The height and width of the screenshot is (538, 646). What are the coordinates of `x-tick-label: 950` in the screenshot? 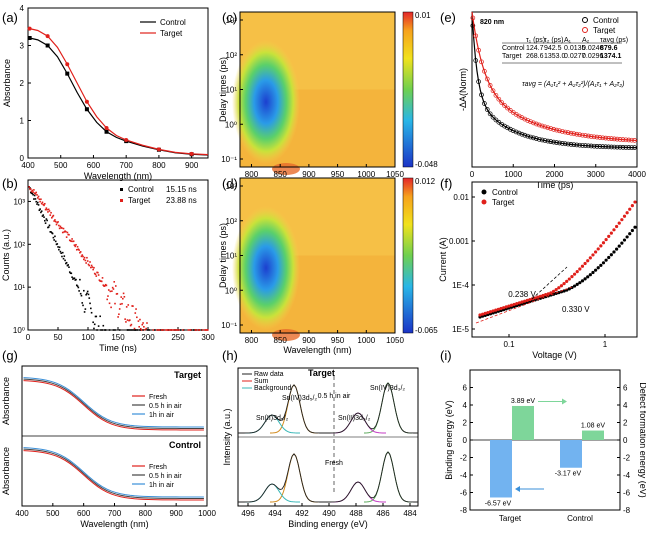 It's located at (338, 174).